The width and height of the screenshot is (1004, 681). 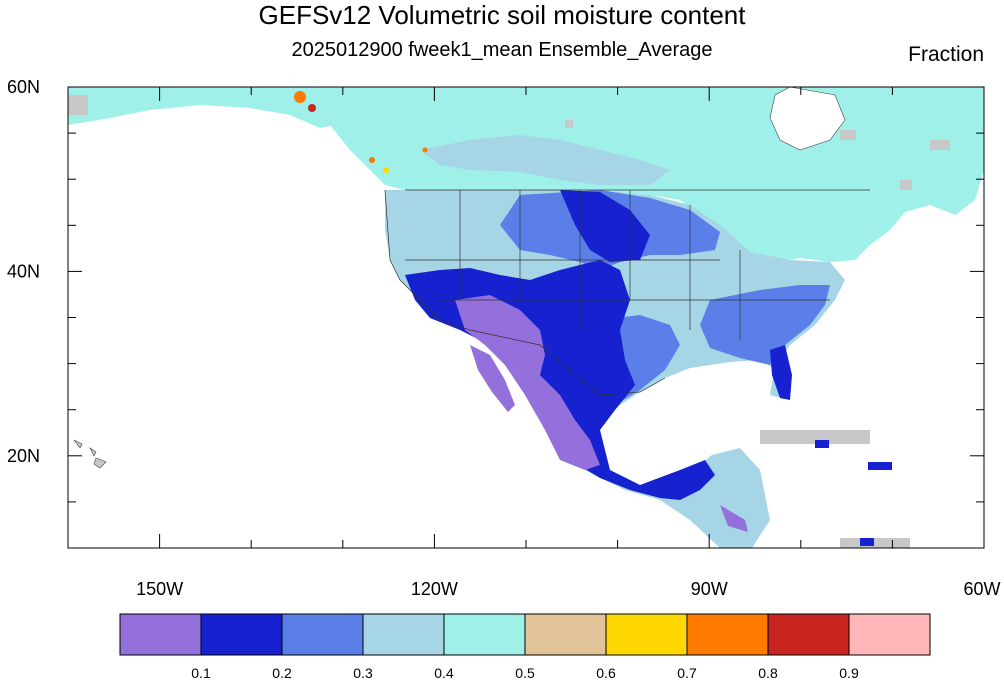 I want to click on hawaii-islands, so click(x=90, y=454).